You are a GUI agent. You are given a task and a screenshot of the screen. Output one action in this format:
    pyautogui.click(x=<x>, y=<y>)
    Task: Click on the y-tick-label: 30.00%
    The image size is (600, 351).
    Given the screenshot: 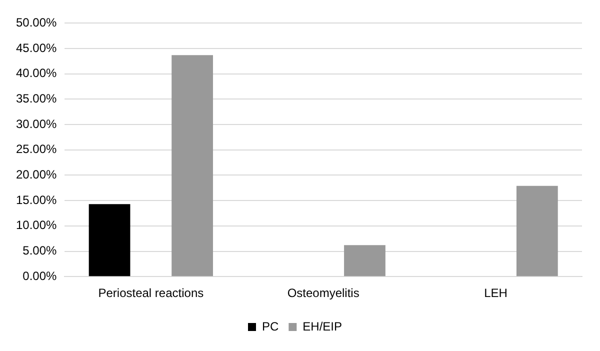 What is the action you would take?
    pyautogui.click(x=37, y=123)
    